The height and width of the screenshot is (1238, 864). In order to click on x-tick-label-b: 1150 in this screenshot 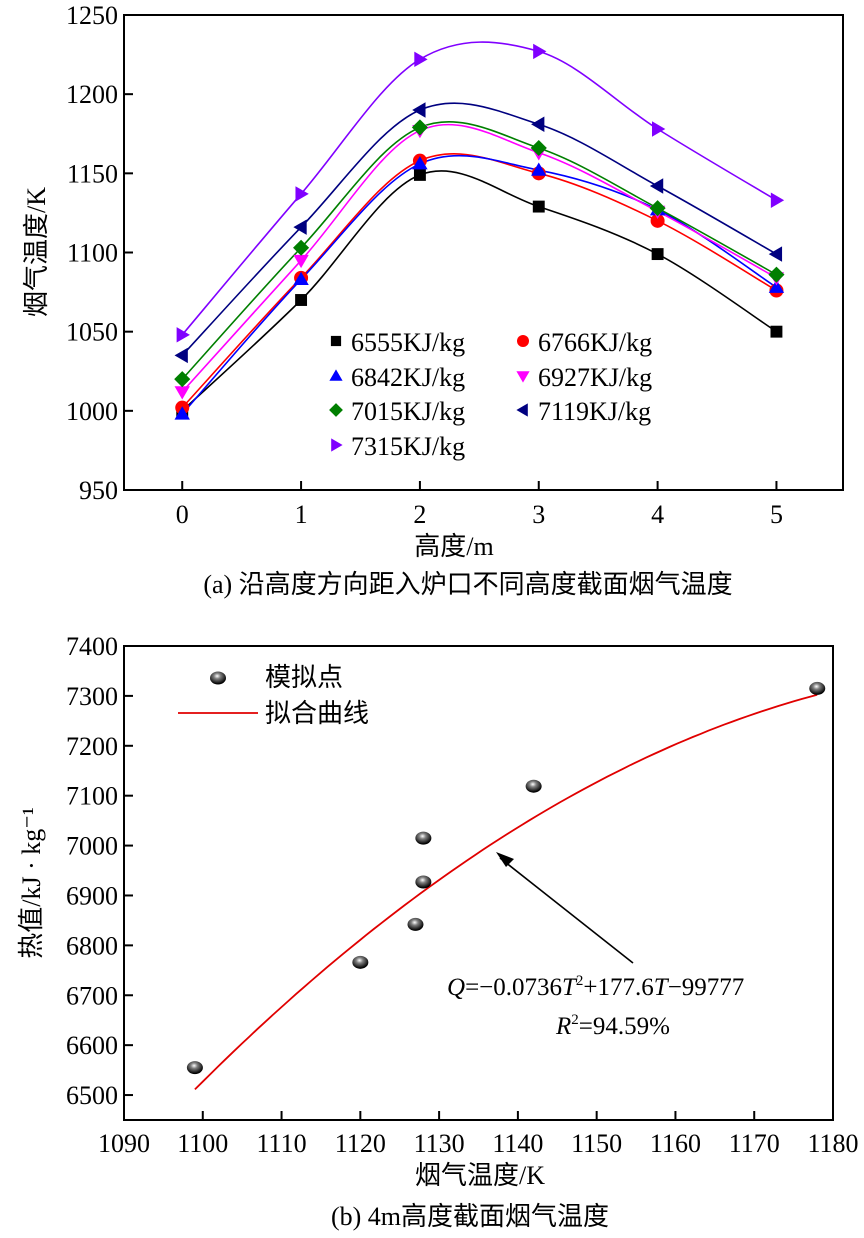, I will do `click(596, 1143)`.